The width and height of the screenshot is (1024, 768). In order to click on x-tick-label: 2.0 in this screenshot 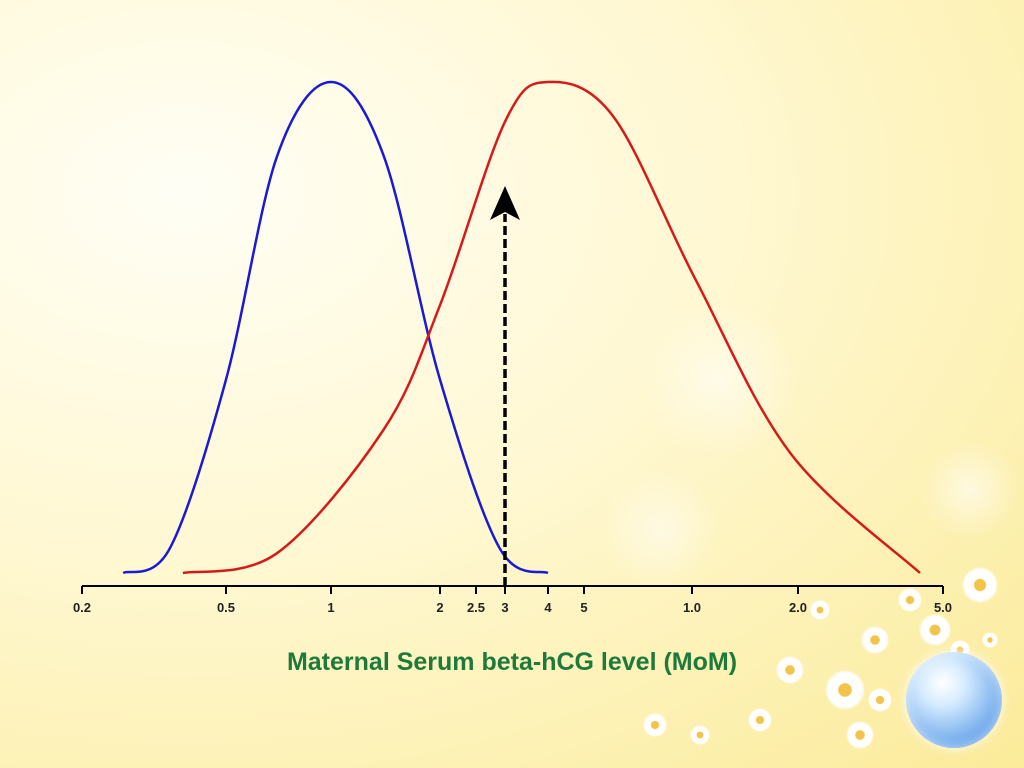, I will do `click(798, 607)`.